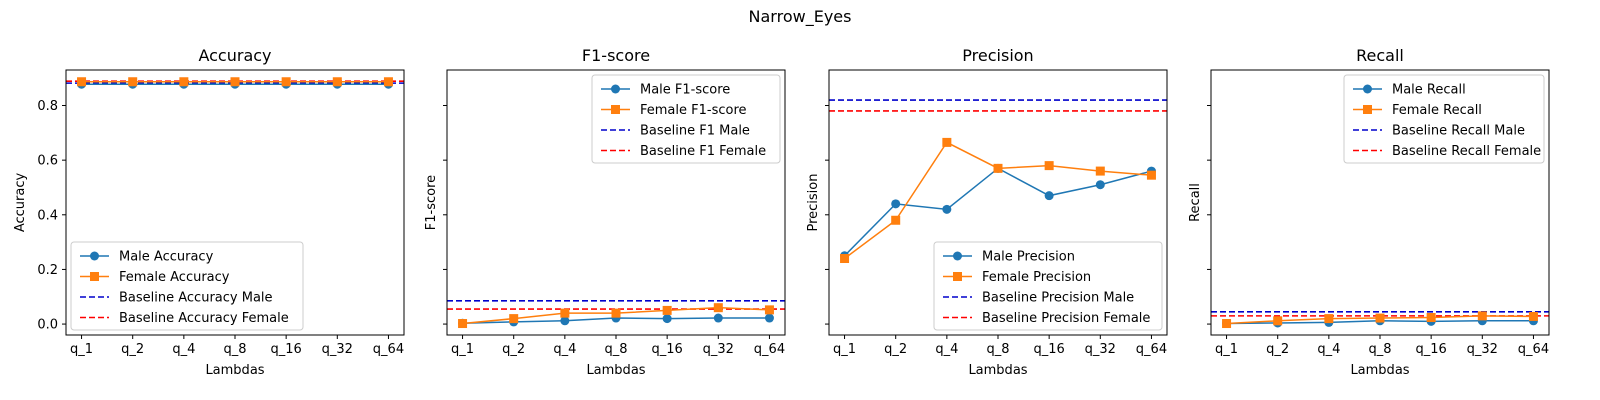 The image size is (1600, 400). What do you see at coordinates (1058, 298) in the screenshot?
I see `legend-label: Baseline Precision Male` at bounding box center [1058, 298].